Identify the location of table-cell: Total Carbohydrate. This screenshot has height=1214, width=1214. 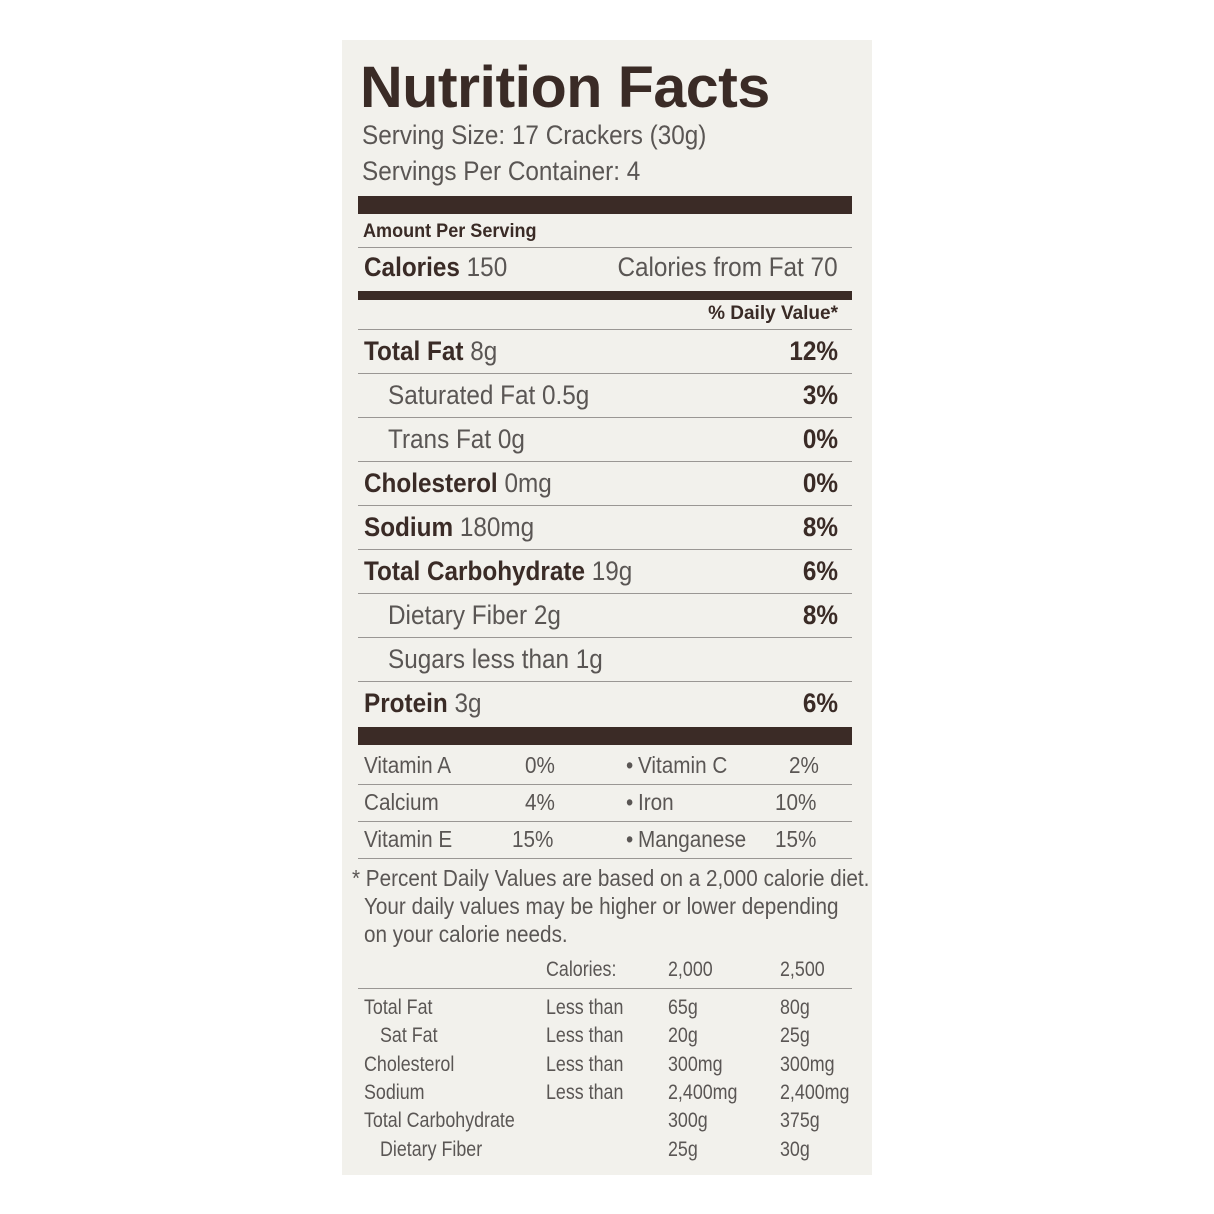
(439, 1121).